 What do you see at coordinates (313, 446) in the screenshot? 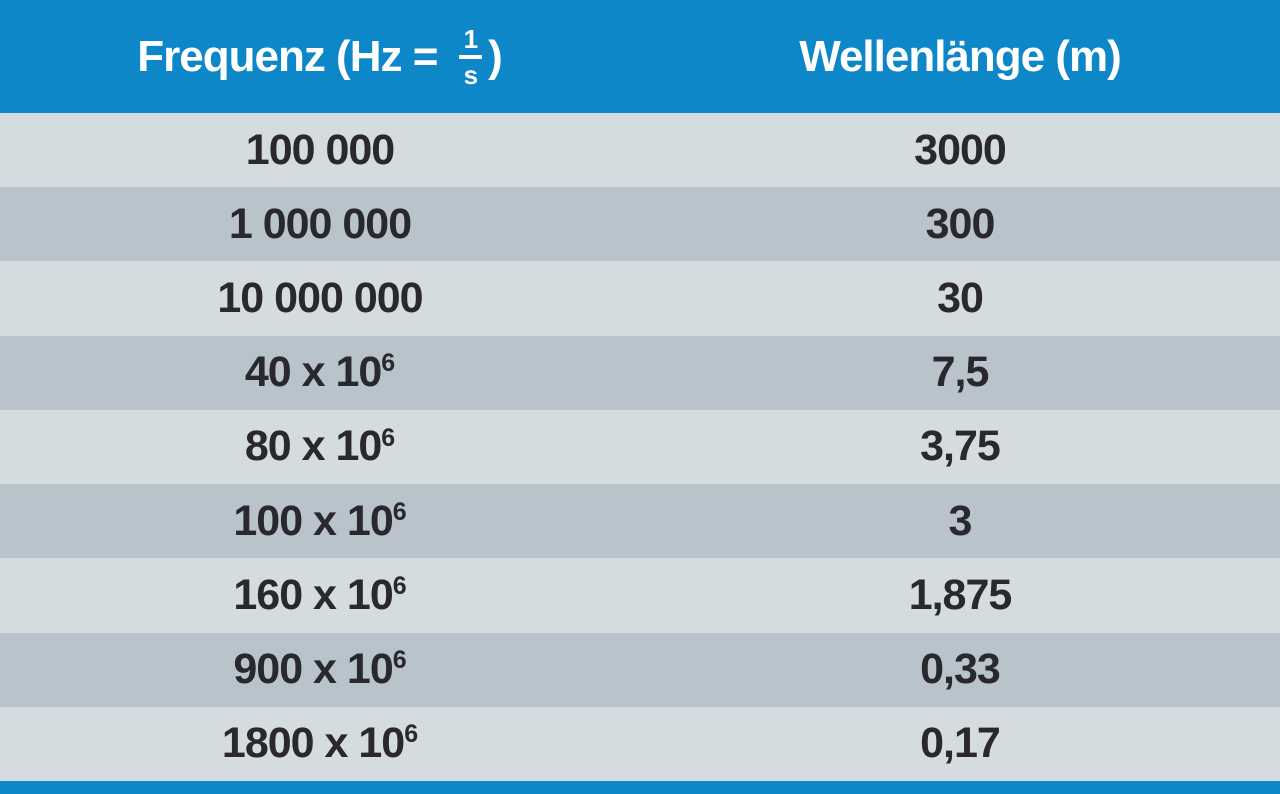
I see `frequency-value: 80 x 10` at bounding box center [313, 446].